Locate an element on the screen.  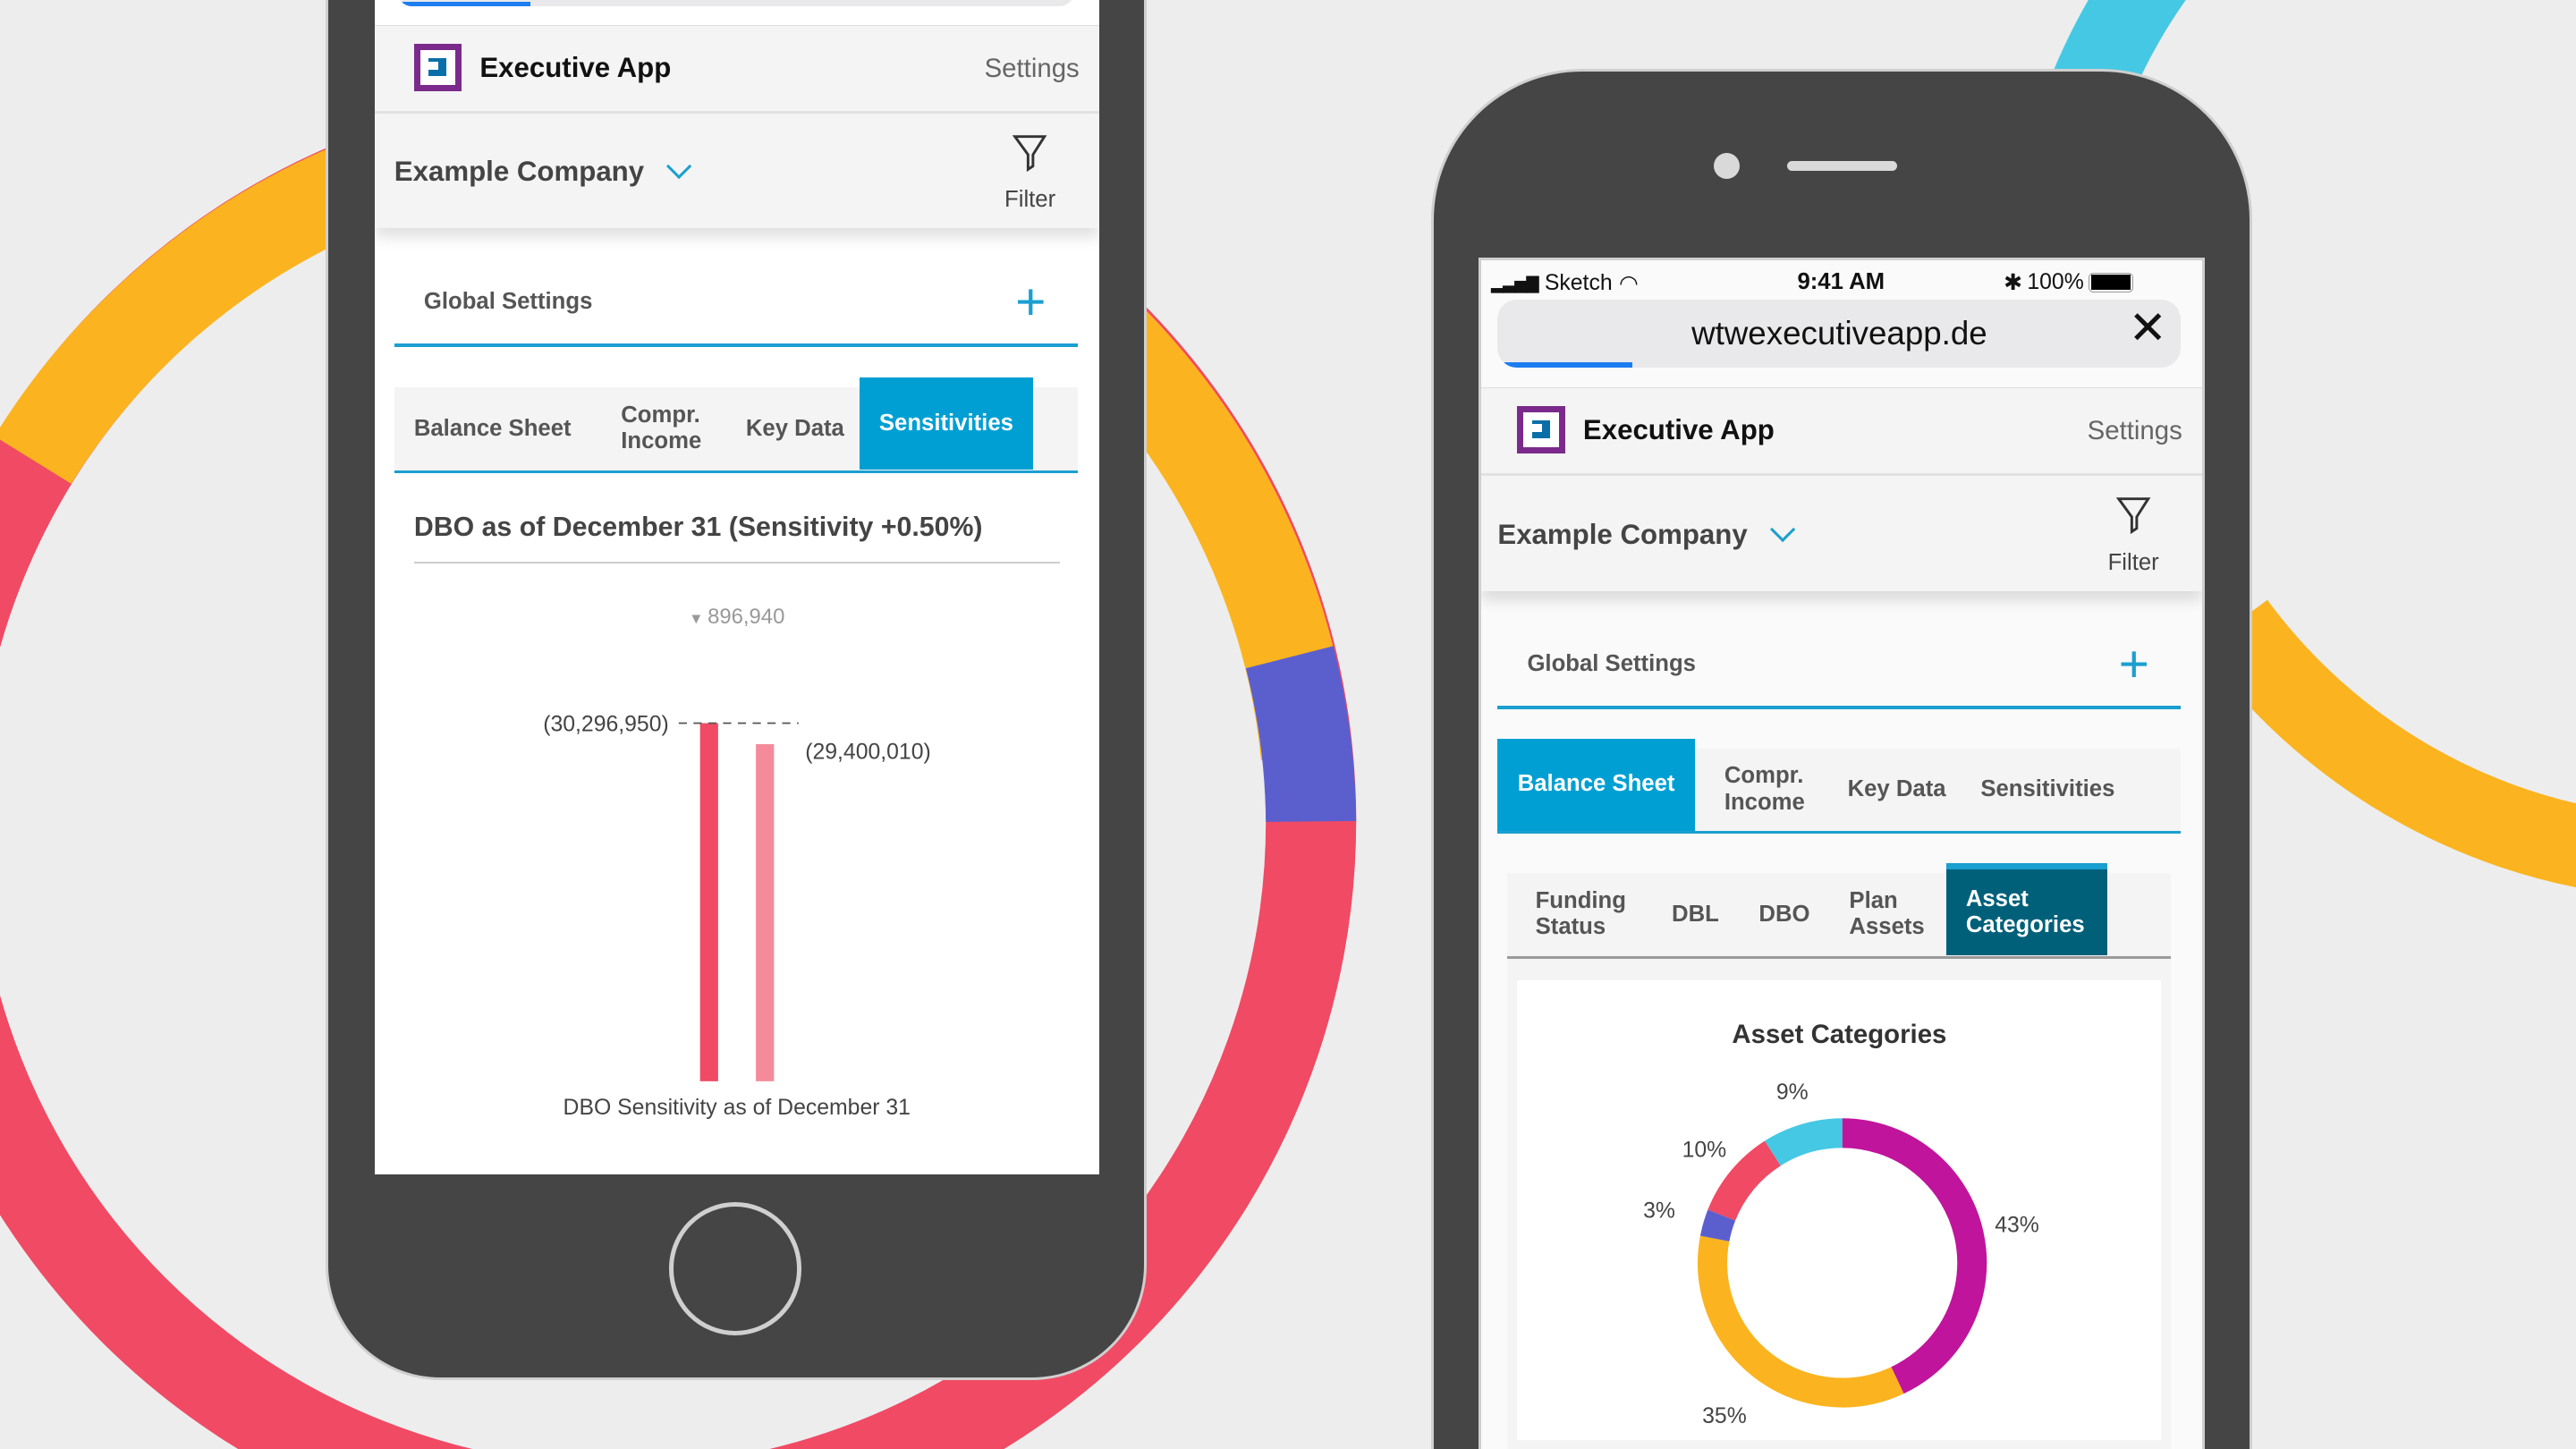
donut-label-0: 43% is located at coordinates (2018, 1225).